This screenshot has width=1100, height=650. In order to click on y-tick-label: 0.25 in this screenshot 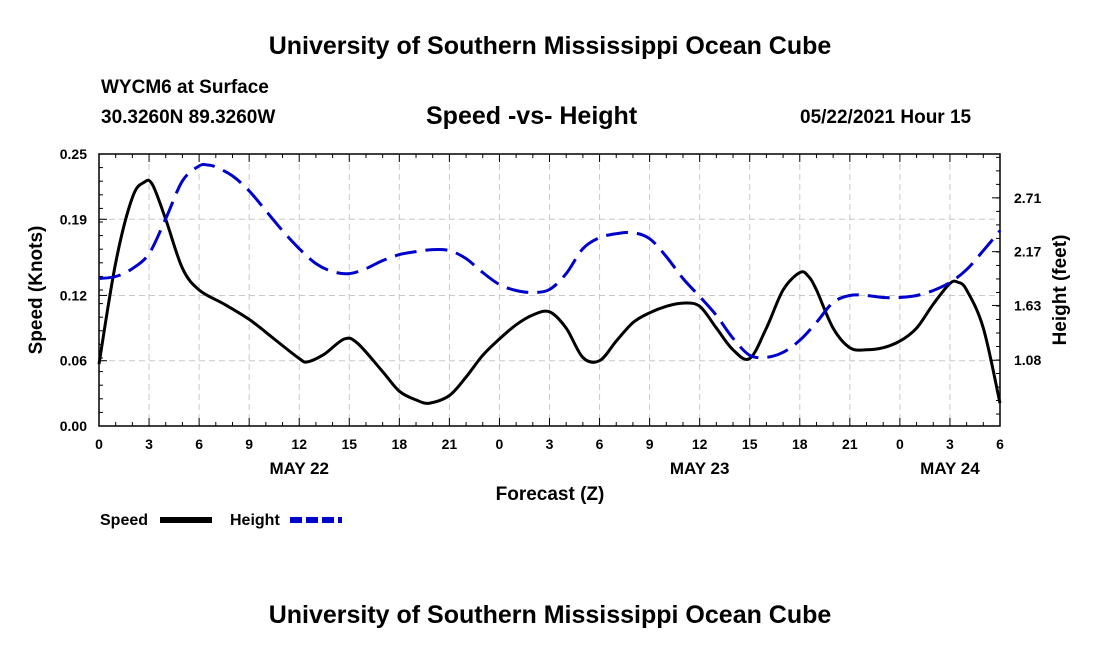, I will do `click(73, 154)`.